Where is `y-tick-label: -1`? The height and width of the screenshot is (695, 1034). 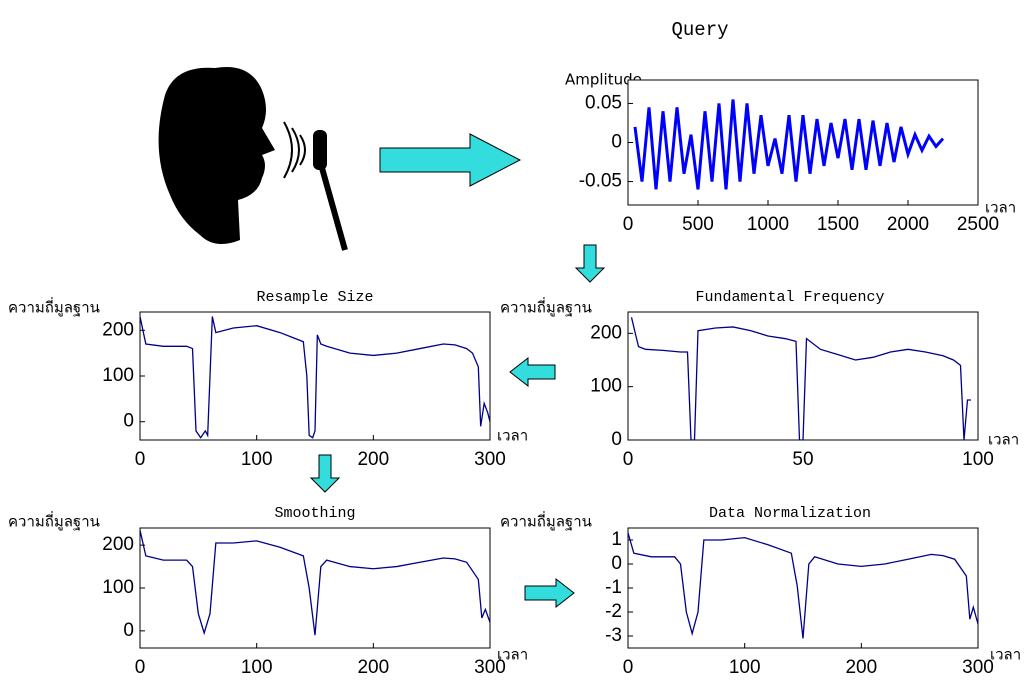 y-tick-label: -1 is located at coordinates (613, 587).